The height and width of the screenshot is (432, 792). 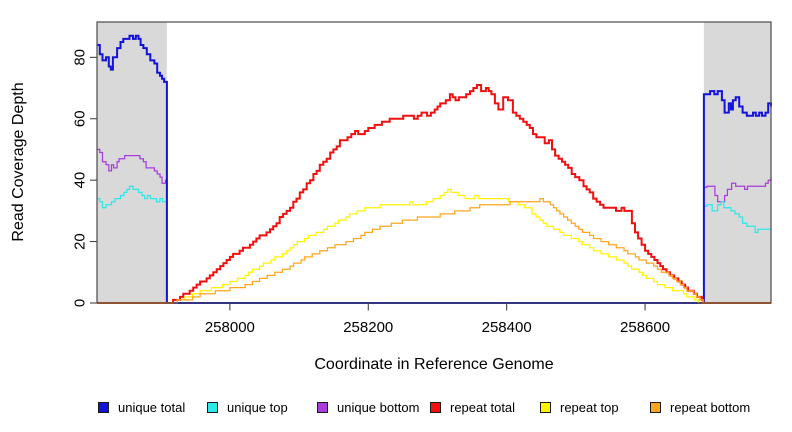 I want to click on legend-label: unique top, so click(x=257, y=407).